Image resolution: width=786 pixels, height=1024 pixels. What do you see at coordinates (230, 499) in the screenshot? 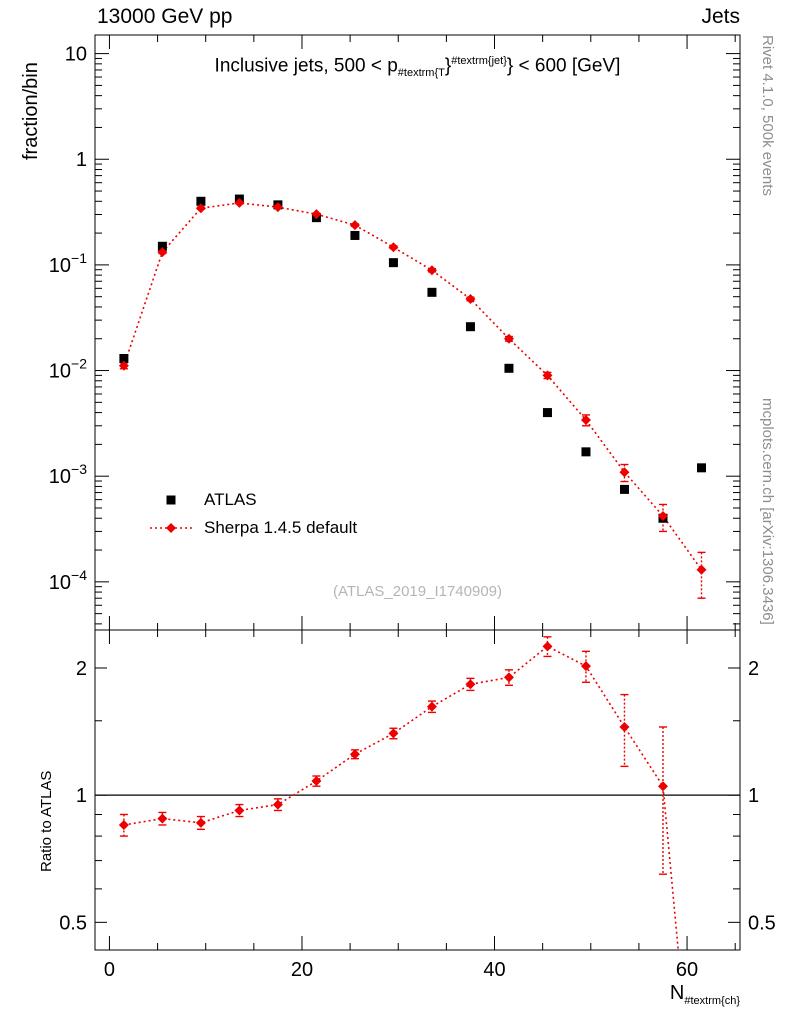
I see `legend-label: ATLAS` at bounding box center [230, 499].